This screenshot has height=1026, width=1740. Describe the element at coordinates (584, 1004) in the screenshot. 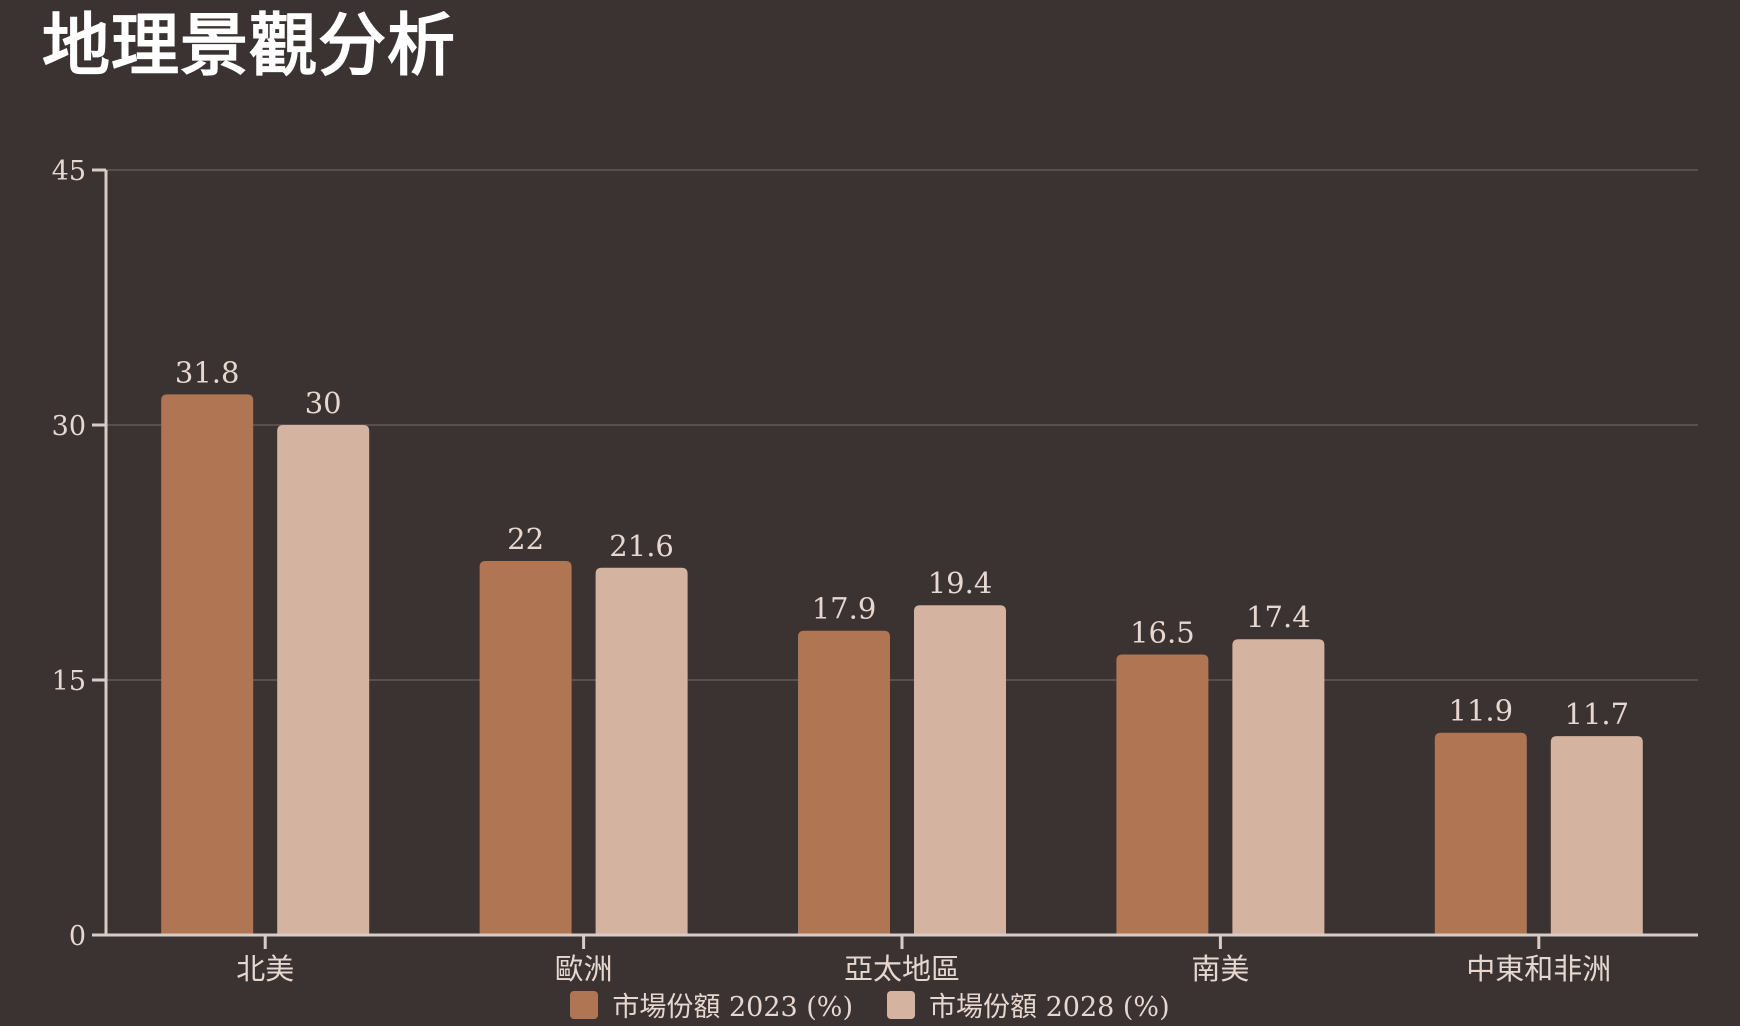

I see `legend-swatch-2023` at that location.